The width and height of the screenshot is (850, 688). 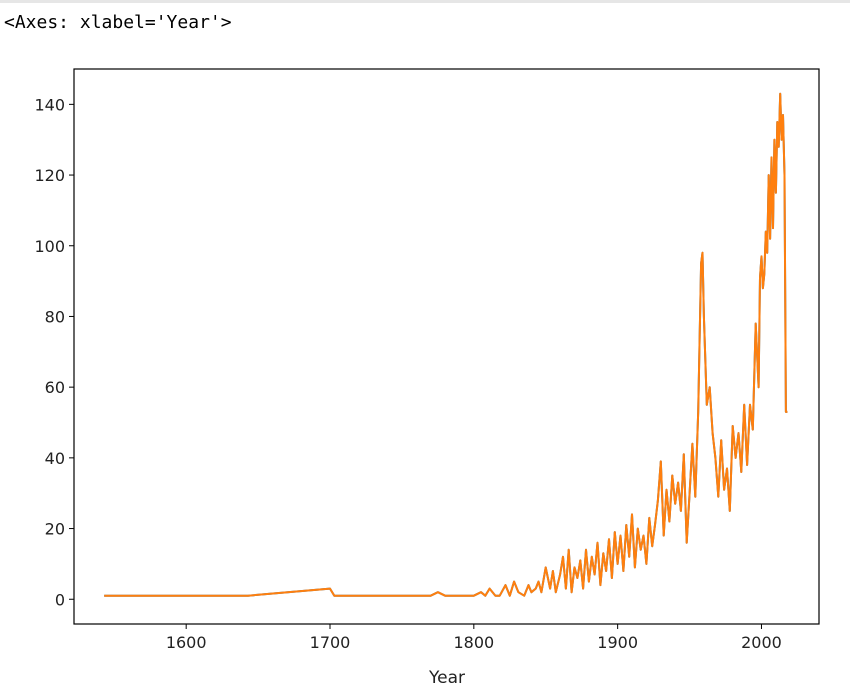 I want to click on y-tick-label: 120, so click(x=49, y=175).